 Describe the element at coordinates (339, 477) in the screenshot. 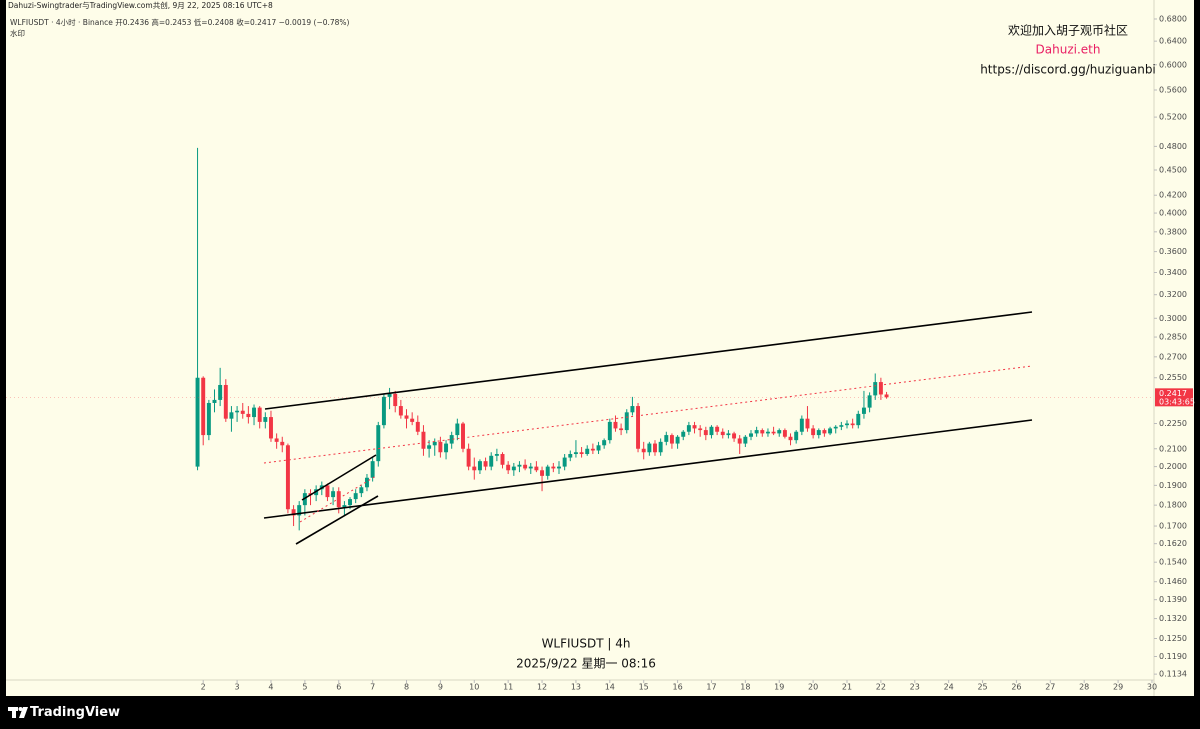

I see `wedge-upper` at that location.